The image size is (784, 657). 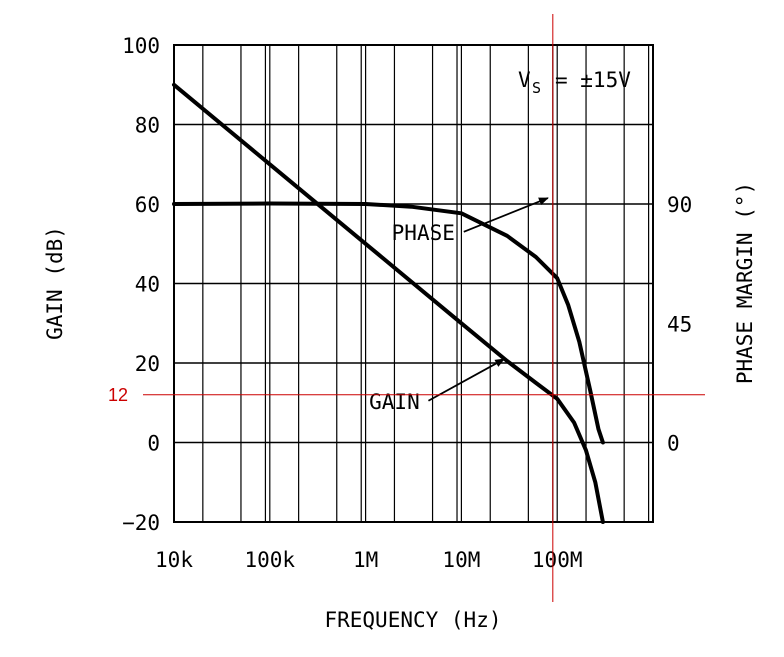 I want to click on supply-voltage-main: V, so click(x=524, y=80).